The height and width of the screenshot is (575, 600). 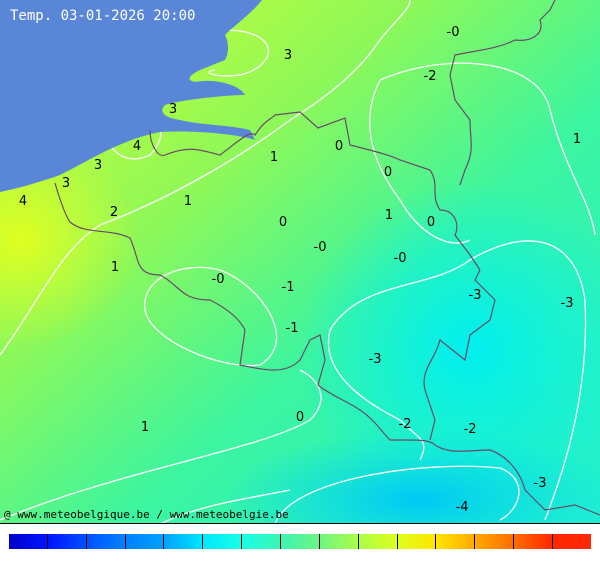 What do you see at coordinates (114, 212) in the screenshot?
I see `temperature-label: 2` at bounding box center [114, 212].